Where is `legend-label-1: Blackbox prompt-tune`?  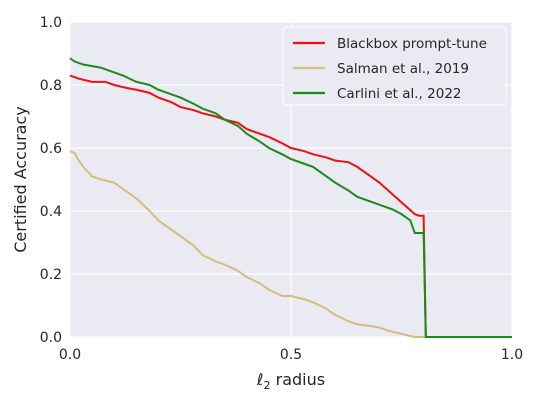 legend-label-1: Blackbox prompt-tune is located at coordinates (412, 44).